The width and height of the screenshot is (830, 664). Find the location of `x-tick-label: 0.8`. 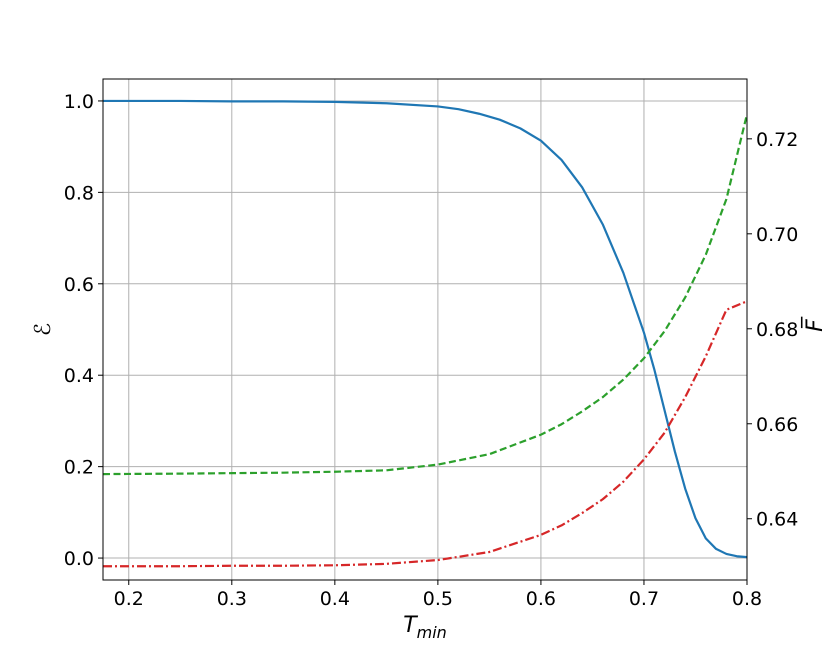

x-tick-label: 0.8 is located at coordinates (747, 599).